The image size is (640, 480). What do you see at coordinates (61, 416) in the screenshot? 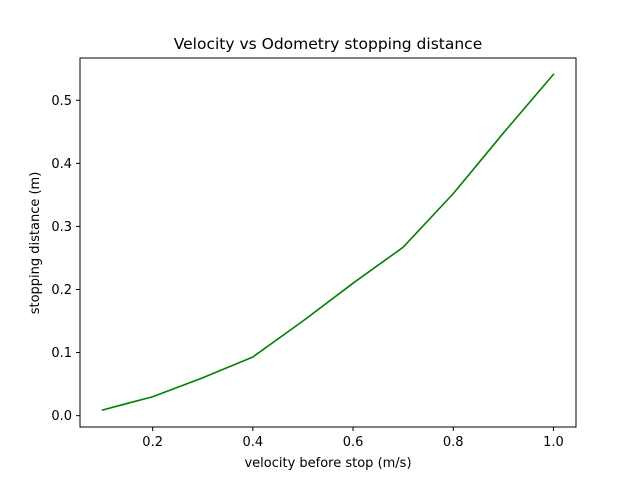
I see `y-tick-label: 0.0` at bounding box center [61, 416].